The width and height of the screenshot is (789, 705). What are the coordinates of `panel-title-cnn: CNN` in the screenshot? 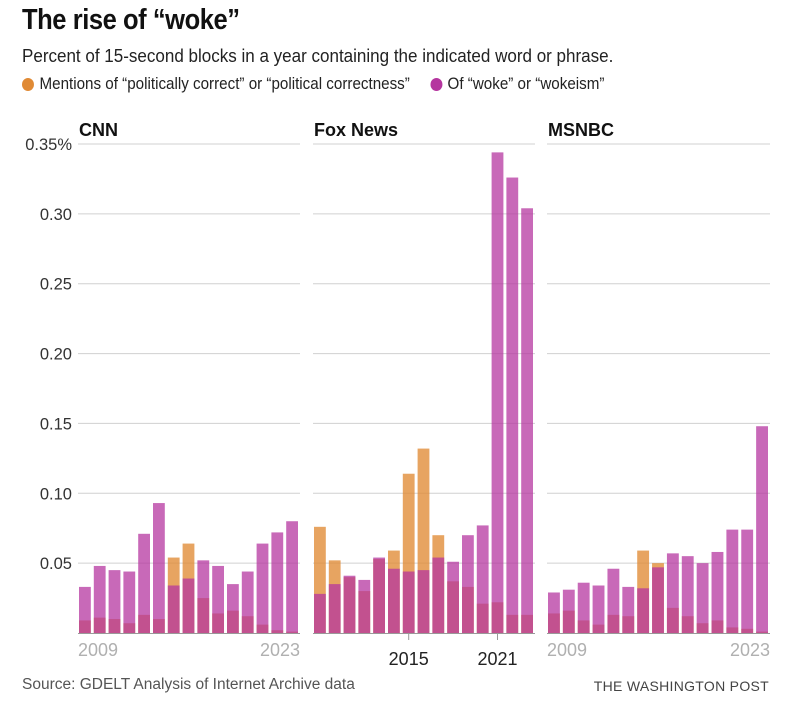 It's located at (98, 130).